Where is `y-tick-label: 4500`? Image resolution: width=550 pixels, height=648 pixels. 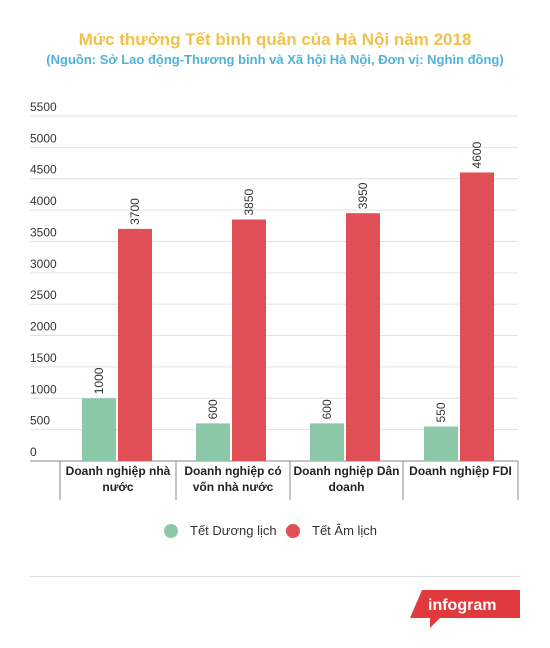 y-tick-label: 4500 is located at coordinates (43, 170).